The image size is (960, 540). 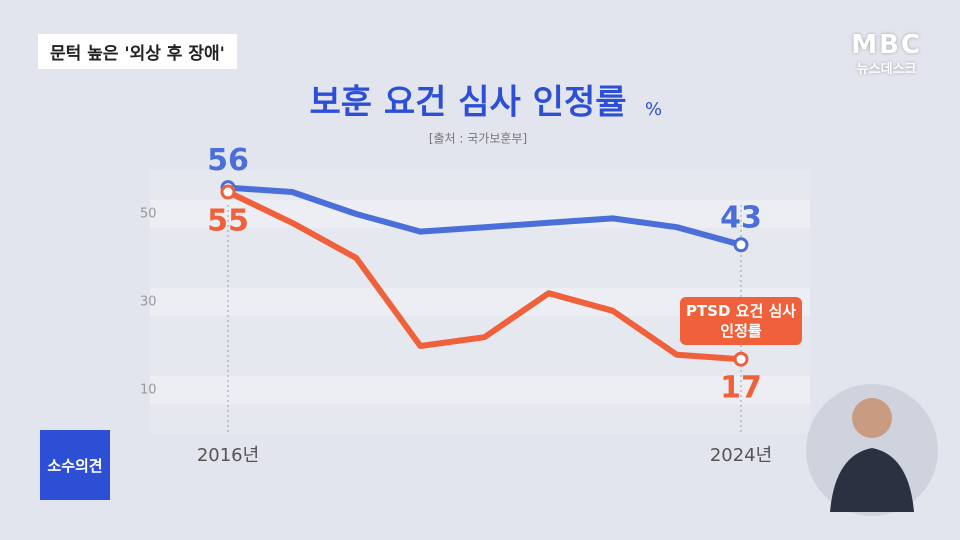 I want to click on data-label: 55, so click(x=228, y=221).